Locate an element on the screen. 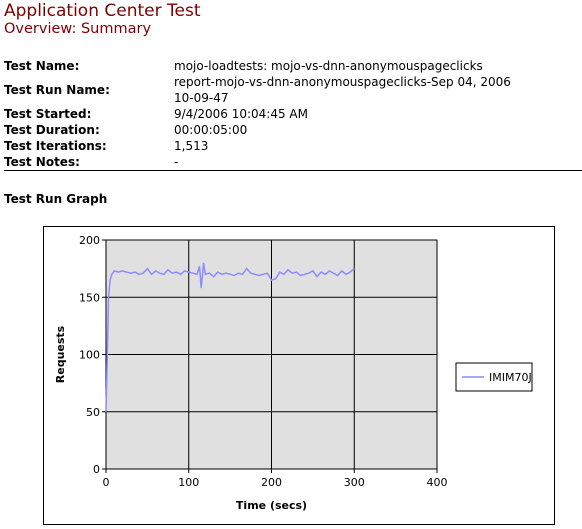  y-tick-label: 50 is located at coordinates (93, 412).